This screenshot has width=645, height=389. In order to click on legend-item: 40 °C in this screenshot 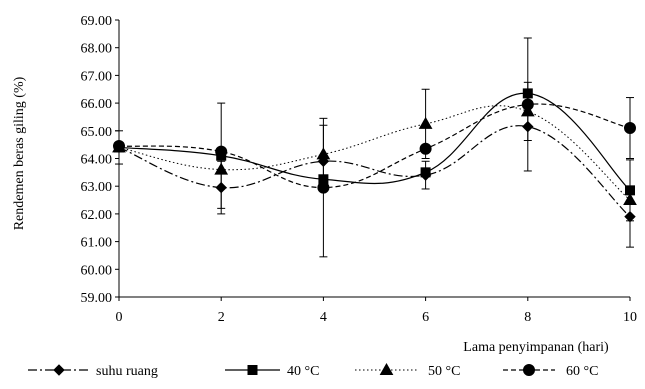, I will do `click(272, 371)`.